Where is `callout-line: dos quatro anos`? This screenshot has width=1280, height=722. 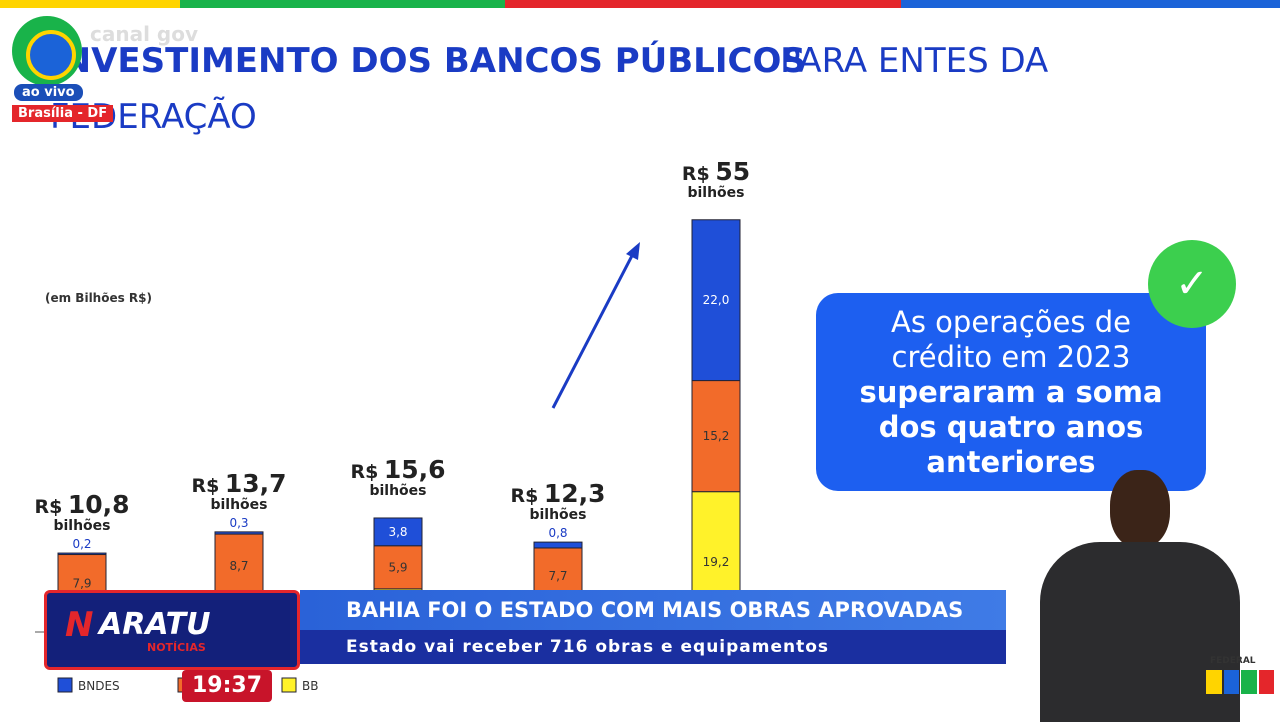
callout-line: dos quatro anos is located at coordinates (1011, 426).